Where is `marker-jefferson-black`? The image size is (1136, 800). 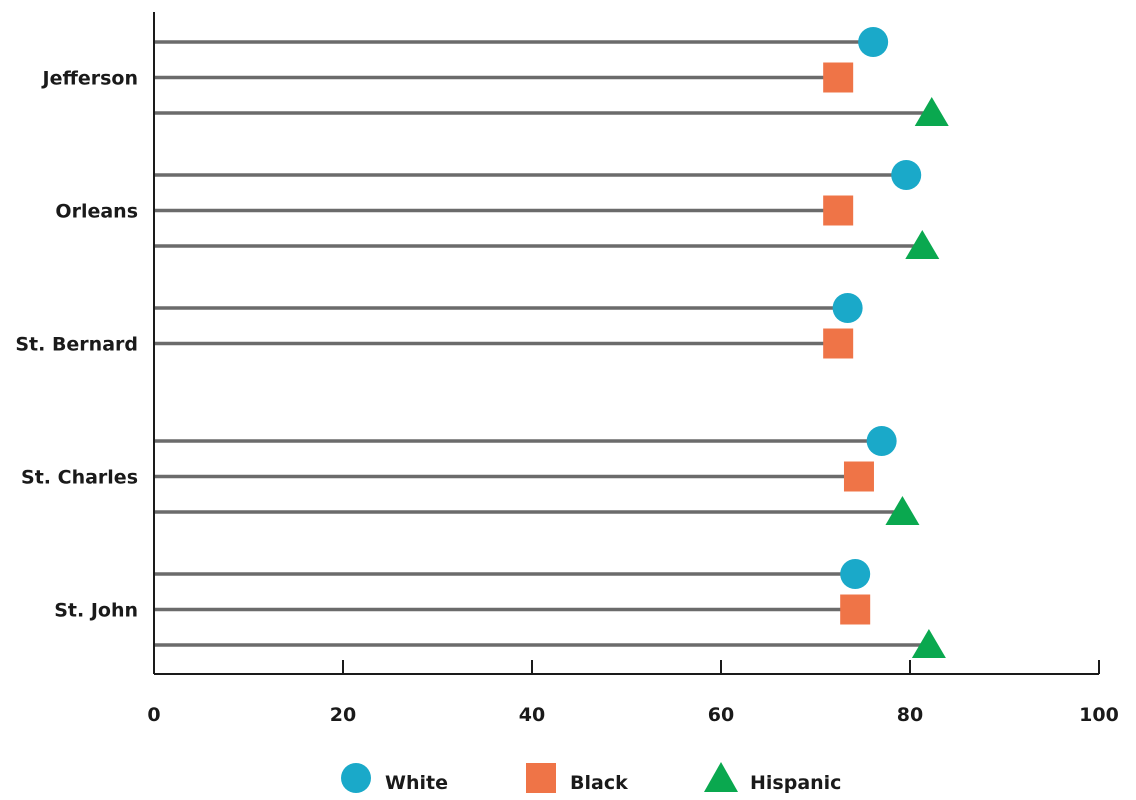
marker-jefferson-black is located at coordinates (838, 77).